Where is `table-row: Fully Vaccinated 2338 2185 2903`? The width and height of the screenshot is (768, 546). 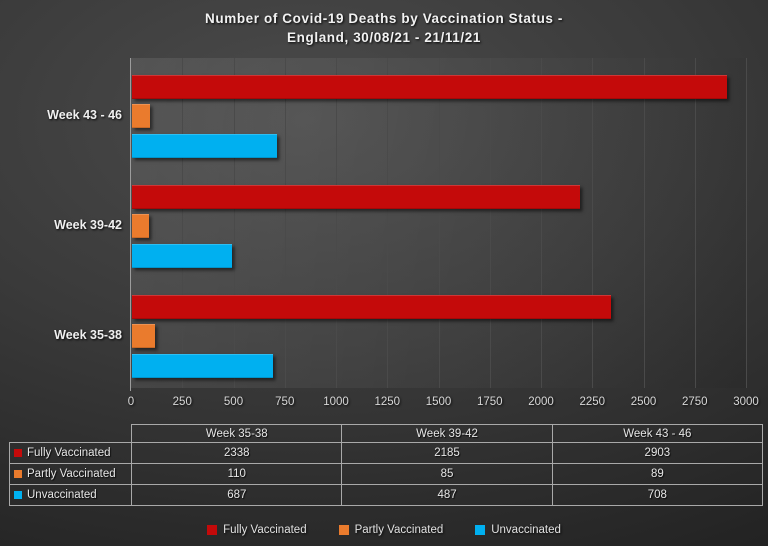 table-row: Fully Vaccinated 2338 2185 2903 is located at coordinates (386, 453).